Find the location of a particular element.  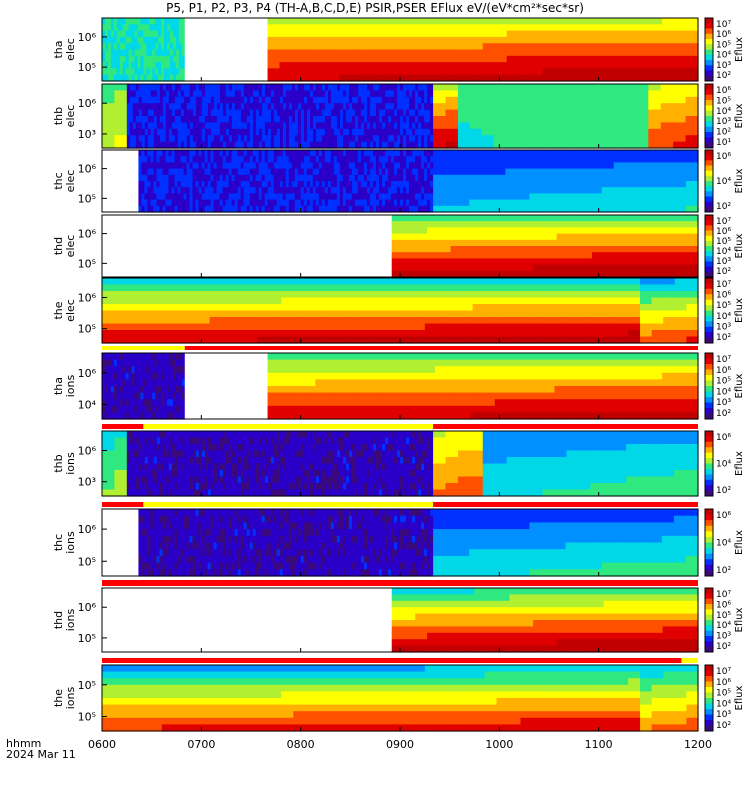

colorbar-label: Eflux is located at coordinates (739, 310).